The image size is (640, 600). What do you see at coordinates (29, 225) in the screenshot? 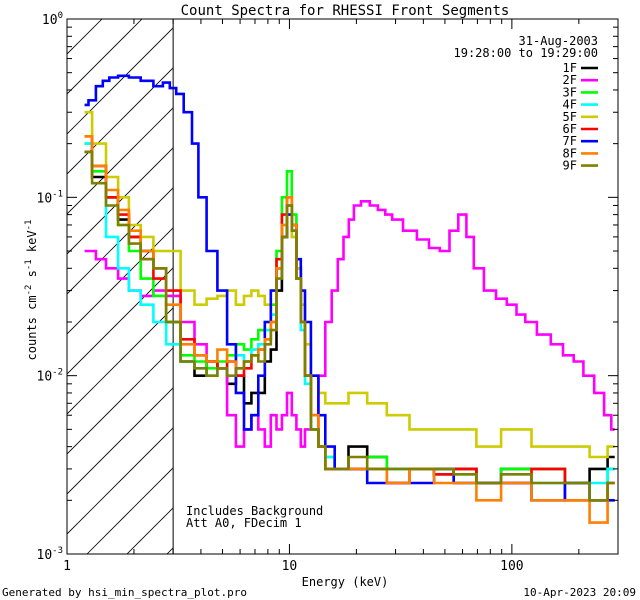
I see `y-label-sup3: -1` at bounding box center [29, 225].